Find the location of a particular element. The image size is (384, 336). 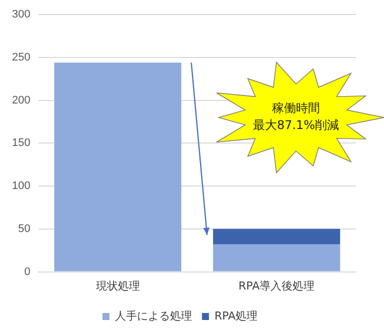

y-tick-label: 50 is located at coordinates (24, 228).